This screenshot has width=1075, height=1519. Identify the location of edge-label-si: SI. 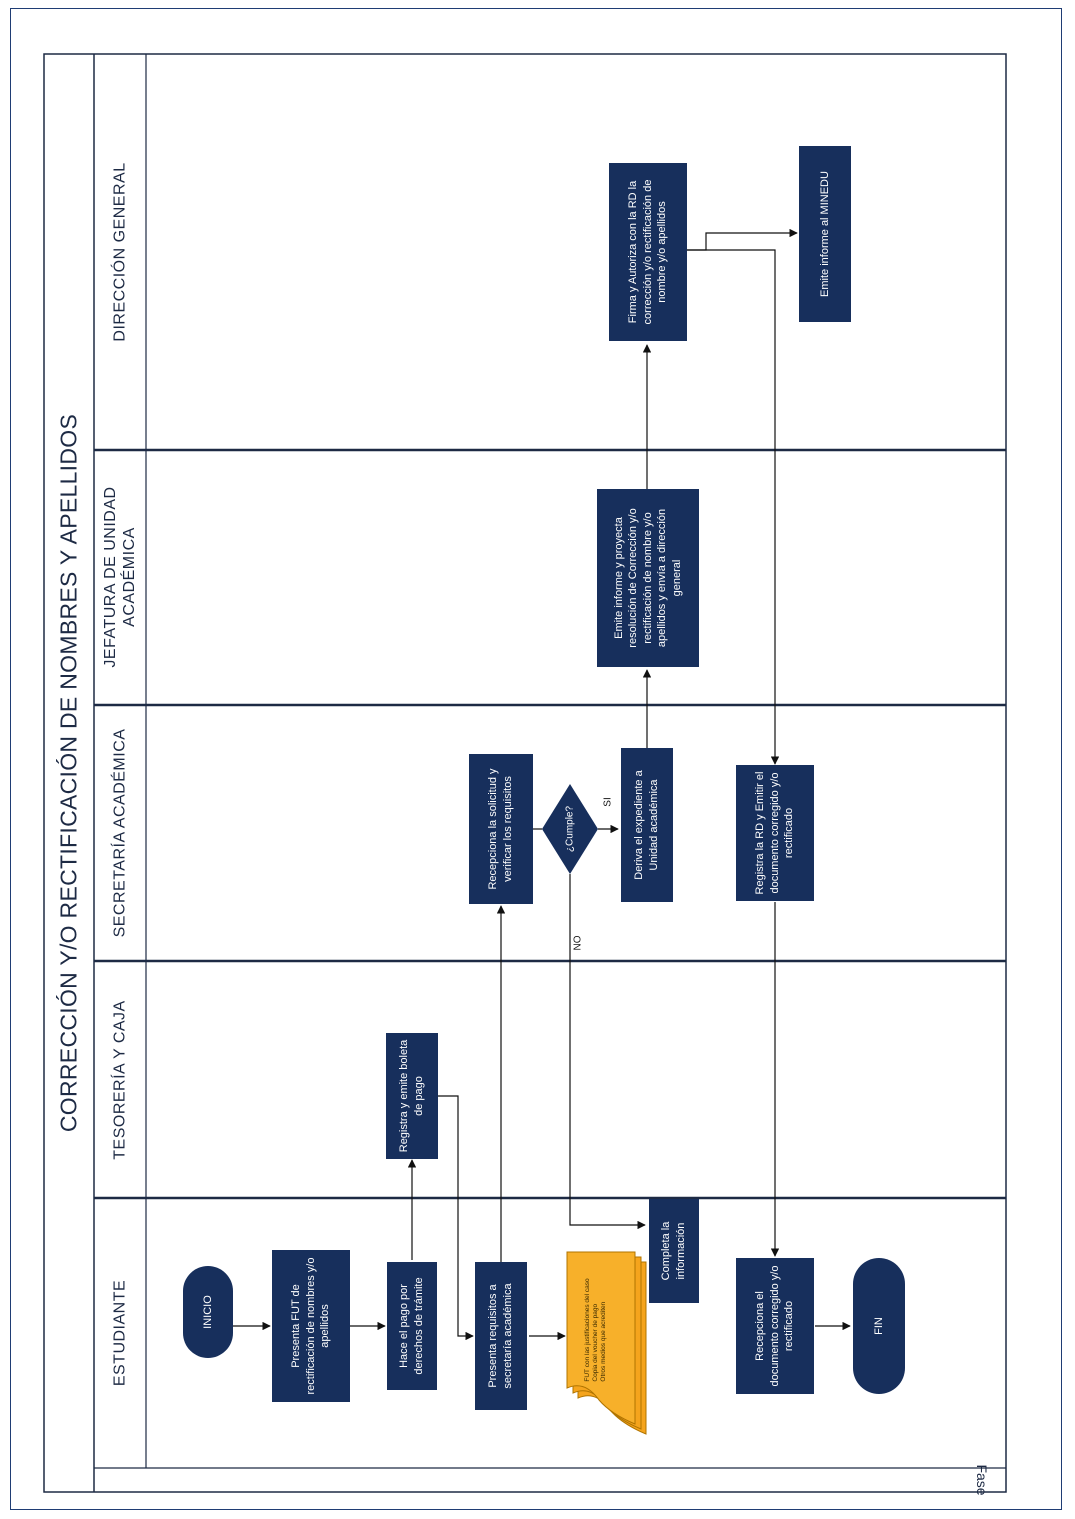
(608, 802).